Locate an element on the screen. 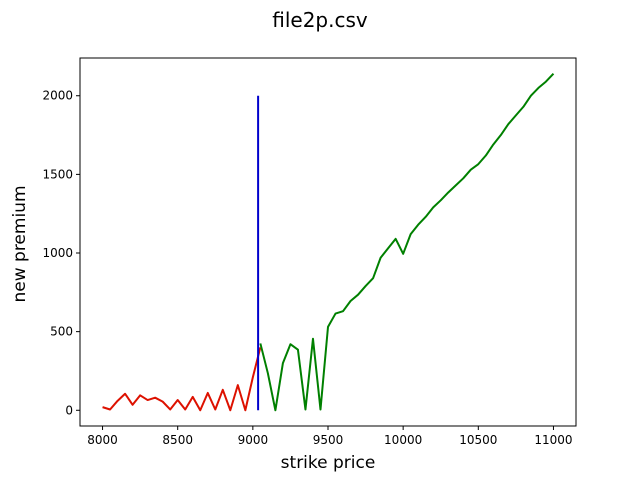 This screenshot has width=640, height=480. y-tick-label: 2000 is located at coordinates (57, 96).